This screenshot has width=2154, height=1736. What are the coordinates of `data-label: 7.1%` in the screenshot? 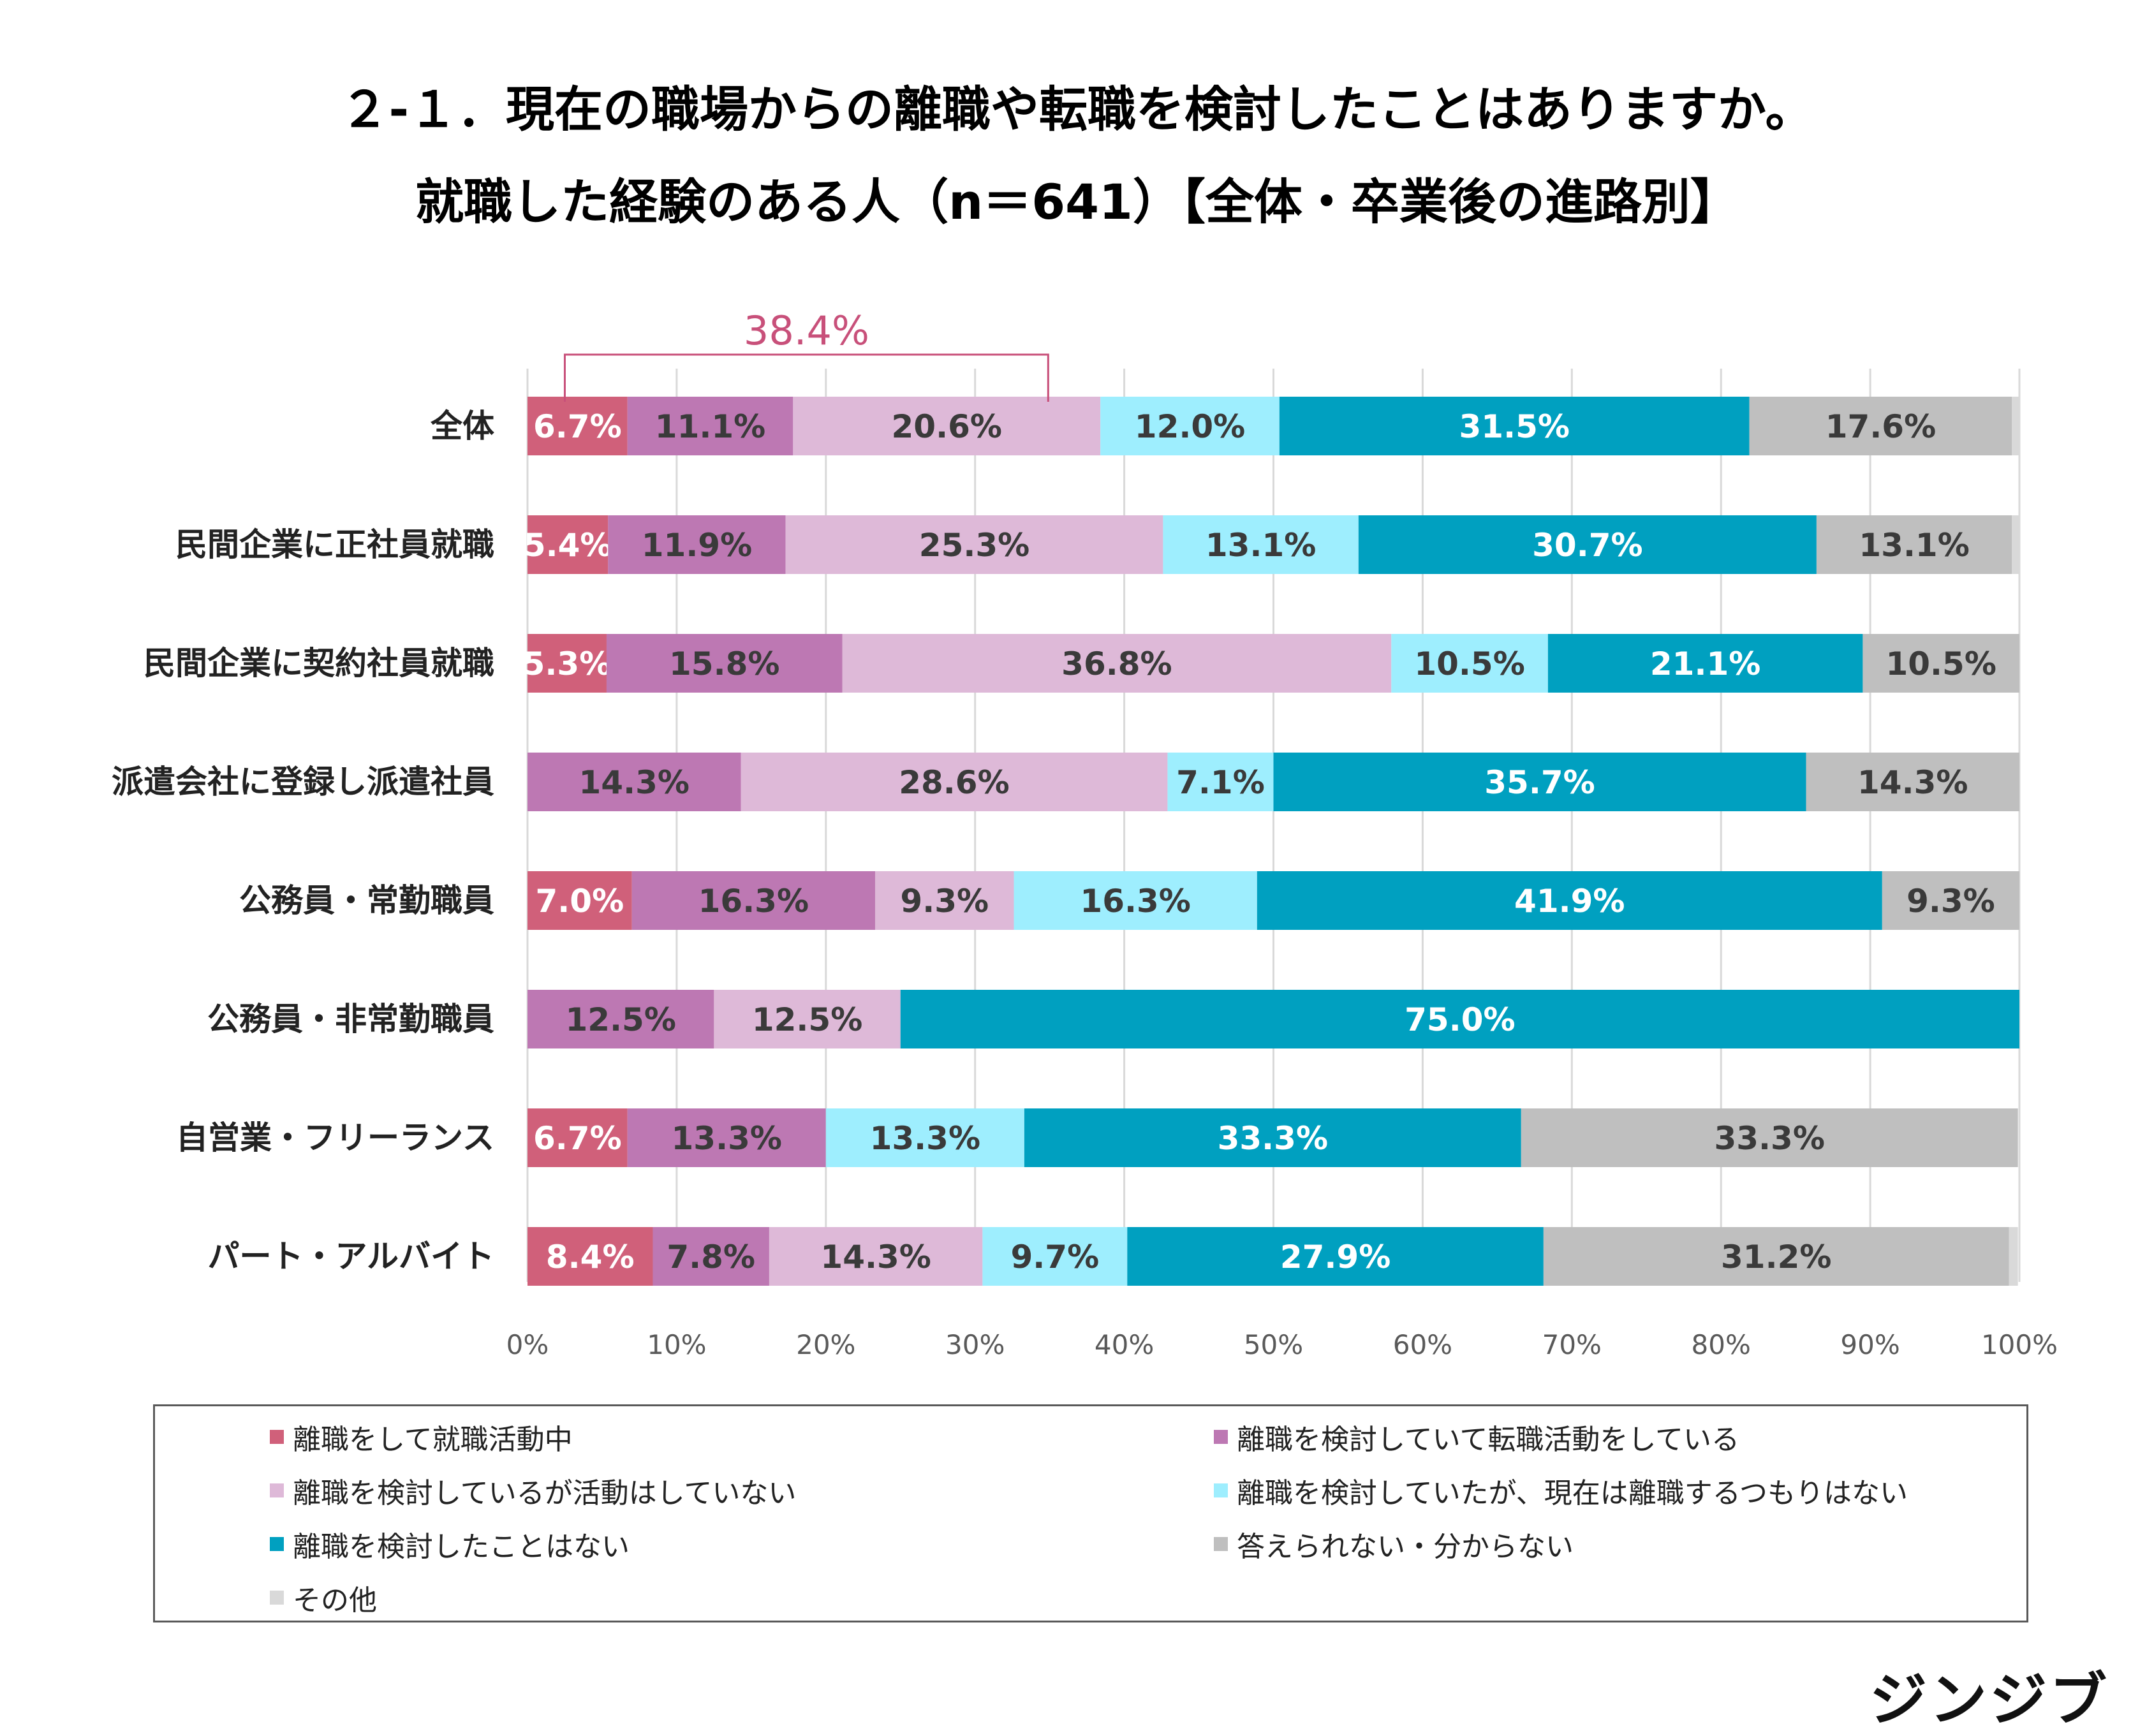 It's located at (1221, 783).